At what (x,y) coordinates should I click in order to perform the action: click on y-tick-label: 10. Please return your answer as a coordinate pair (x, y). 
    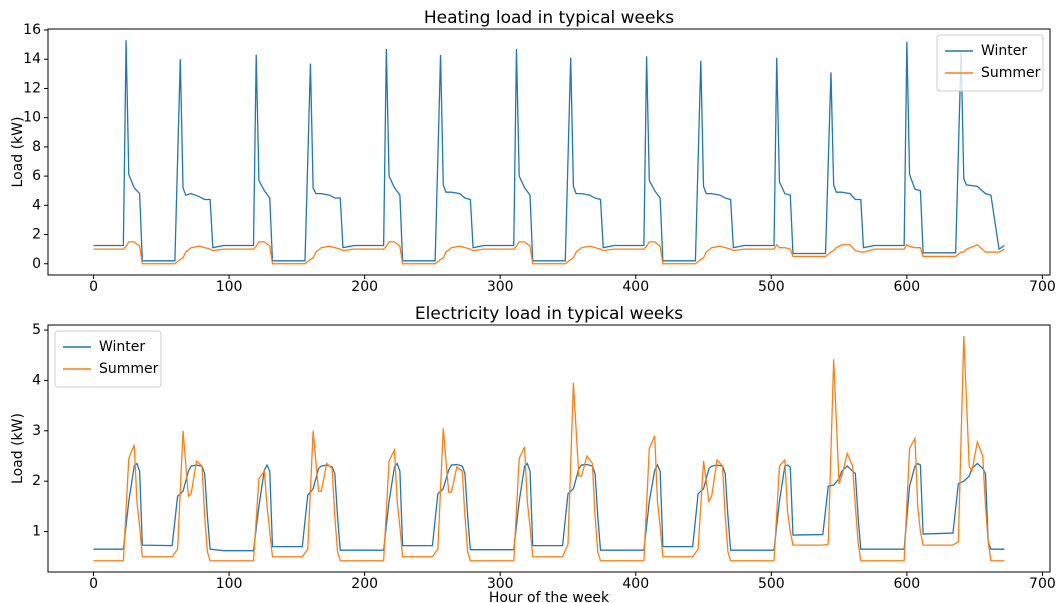
    Looking at the image, I should click on (32, 118).